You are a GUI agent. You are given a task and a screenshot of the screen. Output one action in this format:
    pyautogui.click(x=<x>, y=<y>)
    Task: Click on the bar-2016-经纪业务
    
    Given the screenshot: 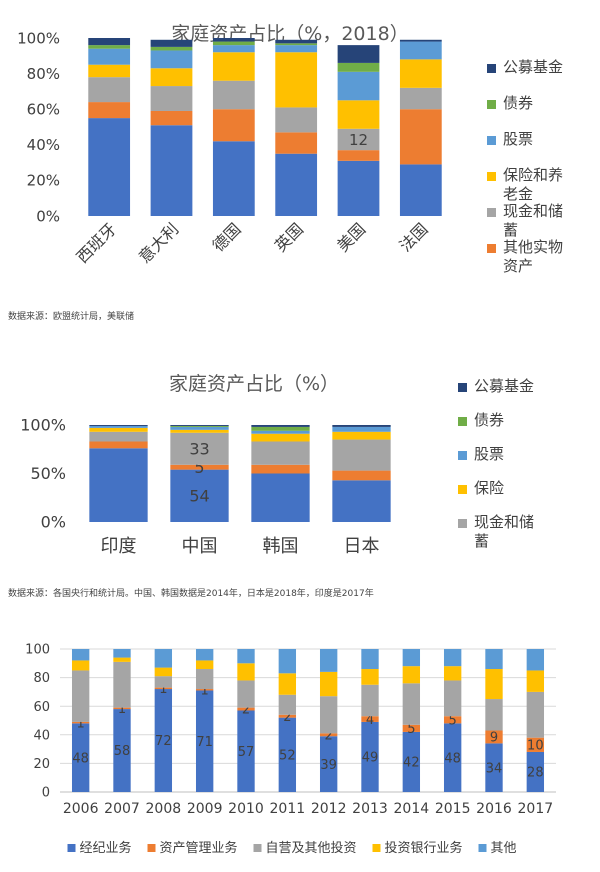 What is the action you would take?
    pyautogui.click(x=494, y=767)
    